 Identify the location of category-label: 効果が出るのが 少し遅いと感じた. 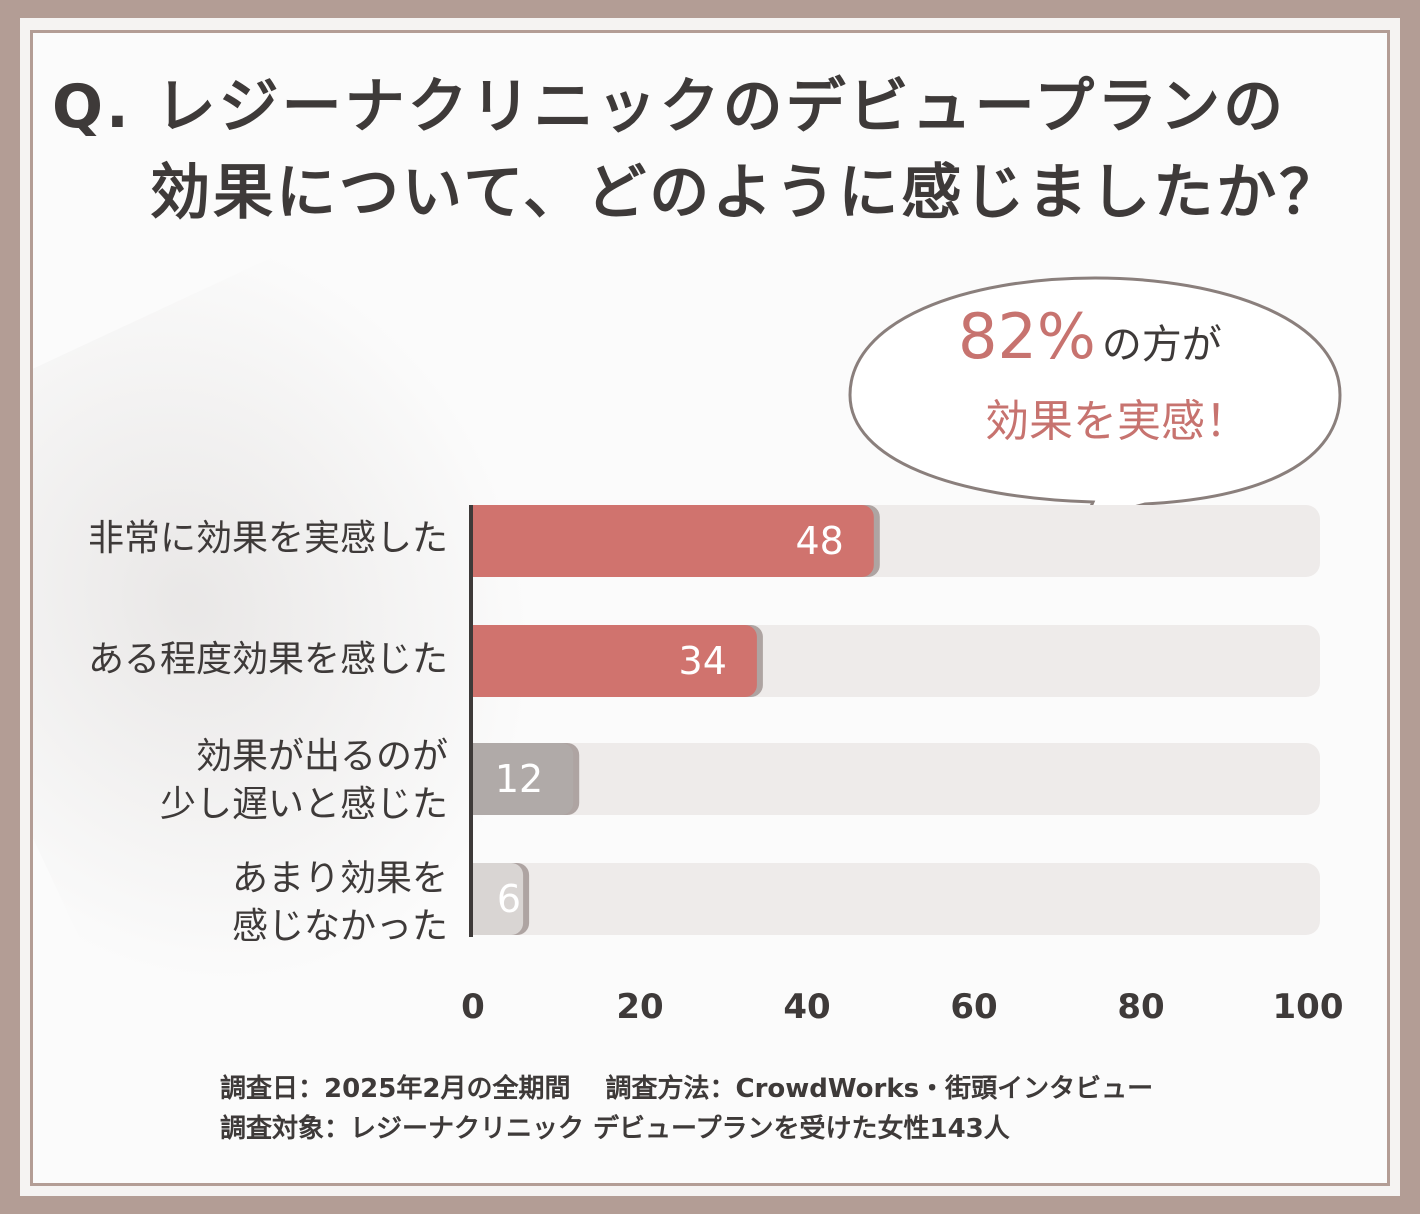
(303, 780).